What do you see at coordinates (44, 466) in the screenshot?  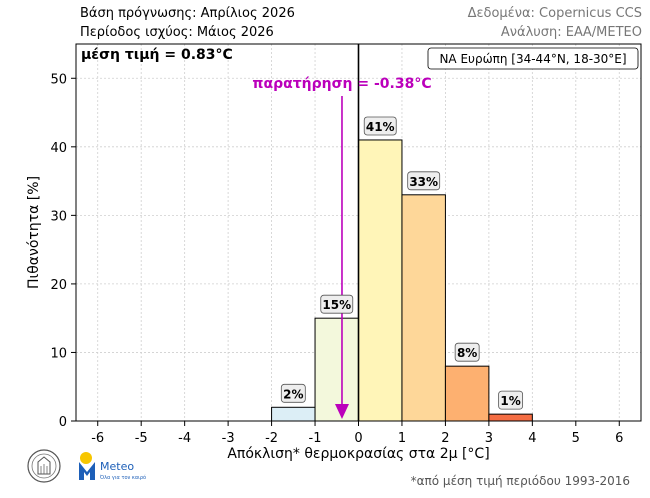 I see `academy-seal-logo` at bounding box center [44, 466].